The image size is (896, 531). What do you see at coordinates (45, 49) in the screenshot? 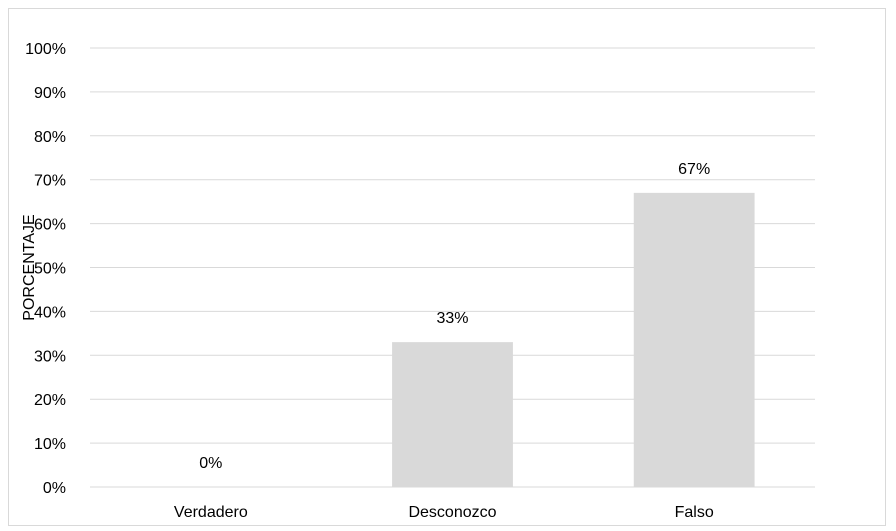
I see `y-tick-label: 100%` at bounding box center [45, 49].